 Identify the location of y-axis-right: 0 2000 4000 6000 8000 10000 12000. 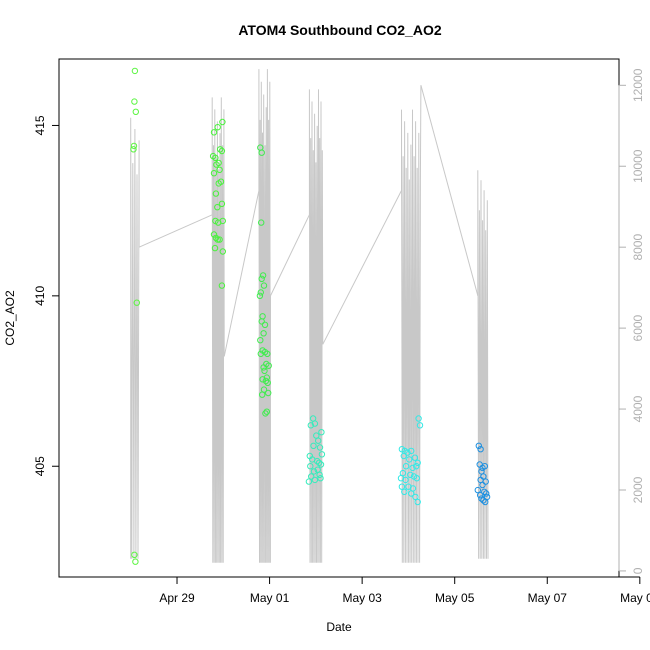
(631, 321).